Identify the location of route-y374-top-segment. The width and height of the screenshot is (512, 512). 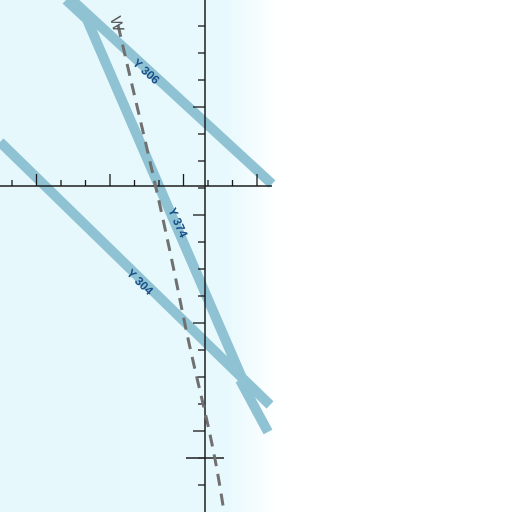
(79, 14).